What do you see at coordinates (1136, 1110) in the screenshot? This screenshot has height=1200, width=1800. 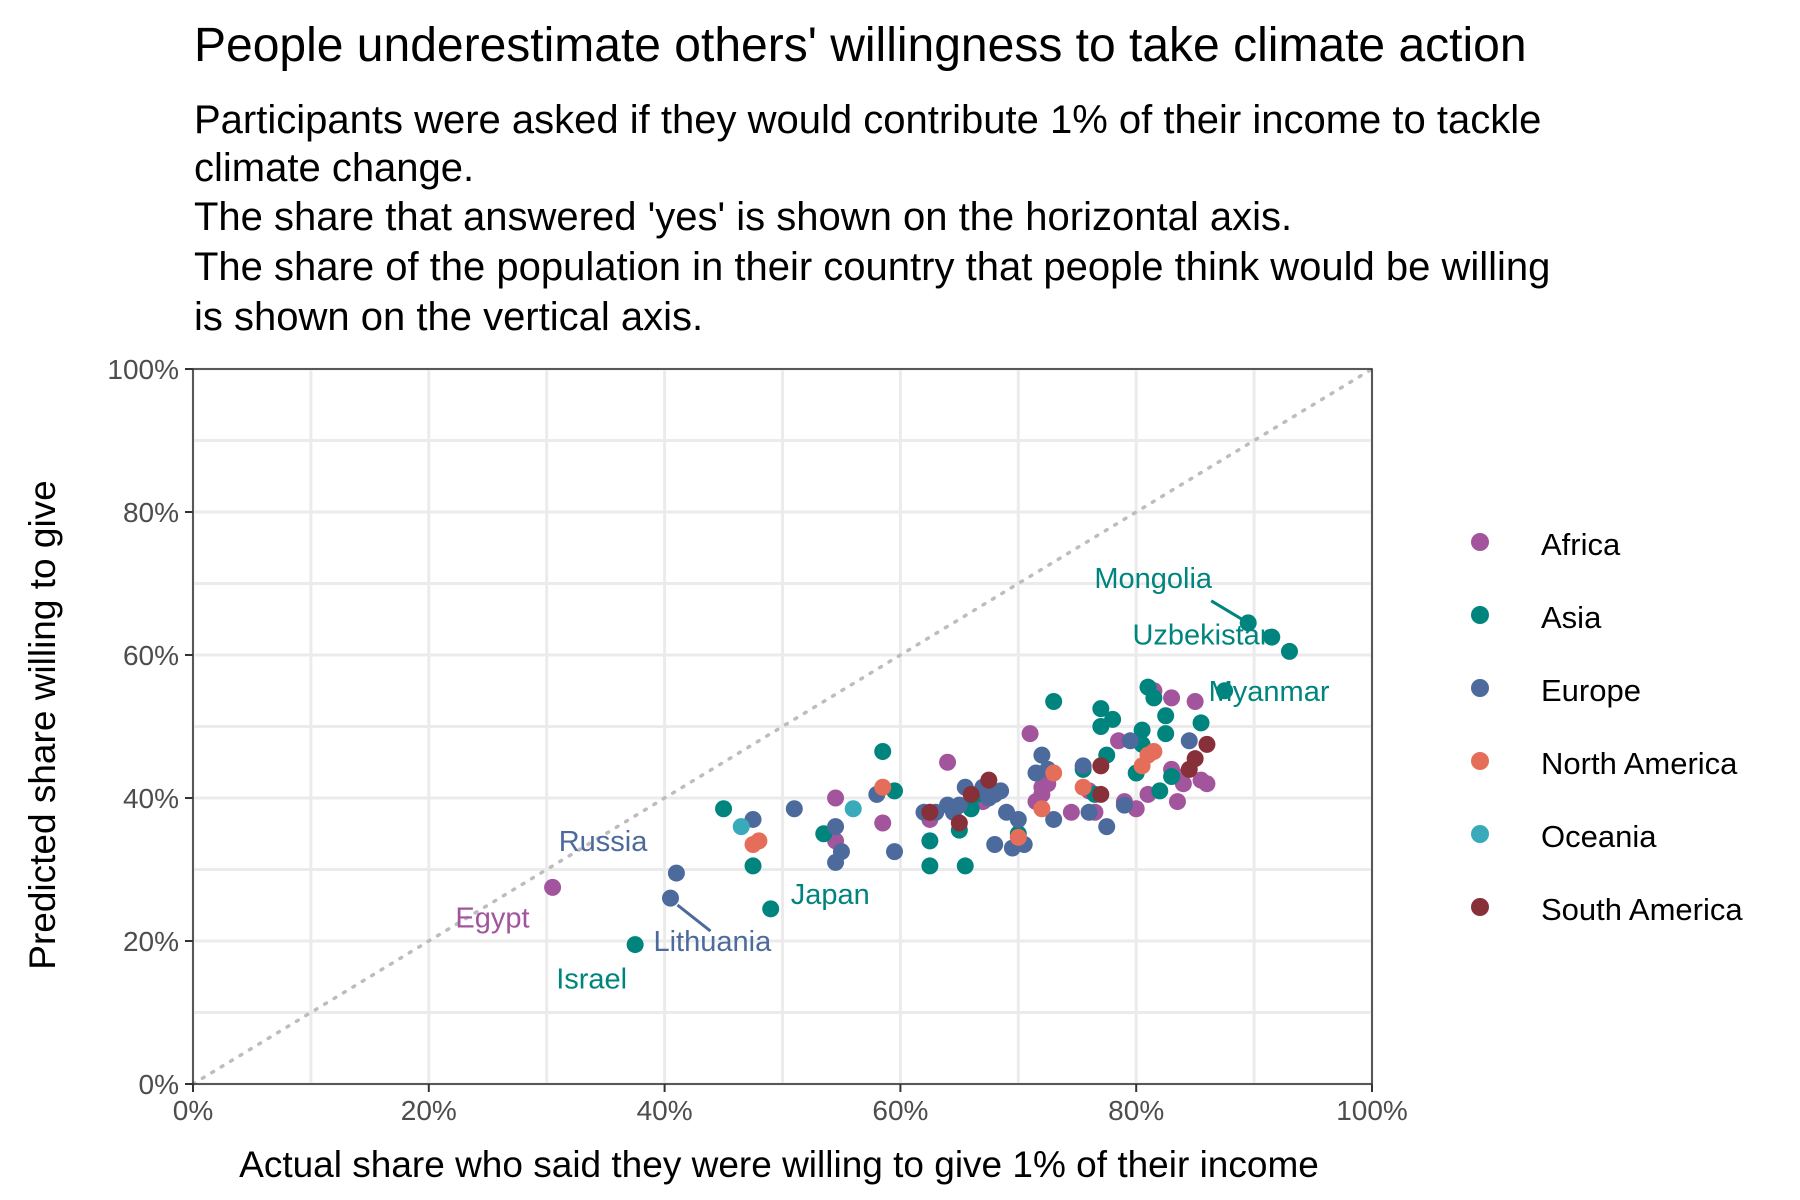 I see `x-tick-label: 80%` at bounding box center [1136, 1110].